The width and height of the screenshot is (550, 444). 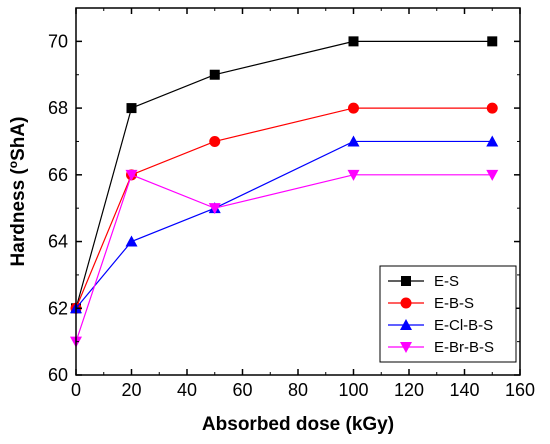 I want to click on x-tick-label-8: 160, so click(x=520, y=390).